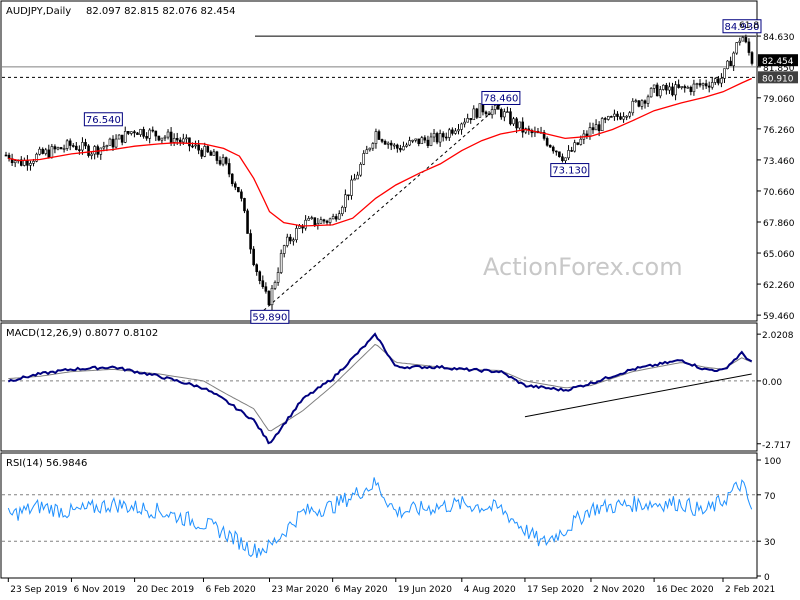 This screenshot has height=600, width=800. Describe the element at coordinates (778, 62) in the screenshot. I see `current-price-tag-label: 82.454` at that location.